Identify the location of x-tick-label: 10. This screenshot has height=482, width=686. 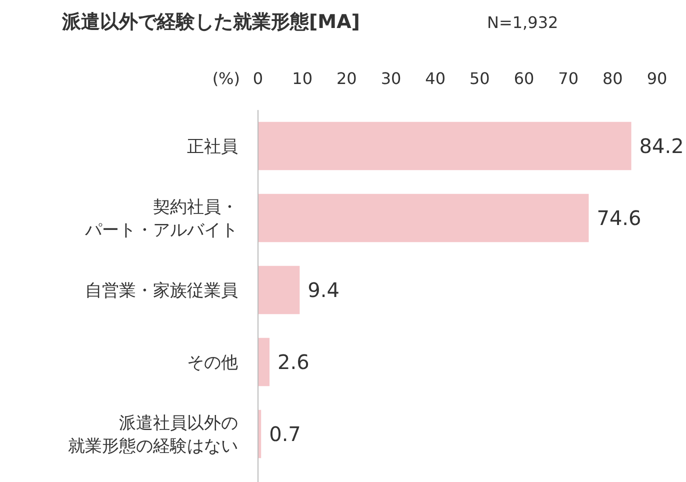
(302, 78).